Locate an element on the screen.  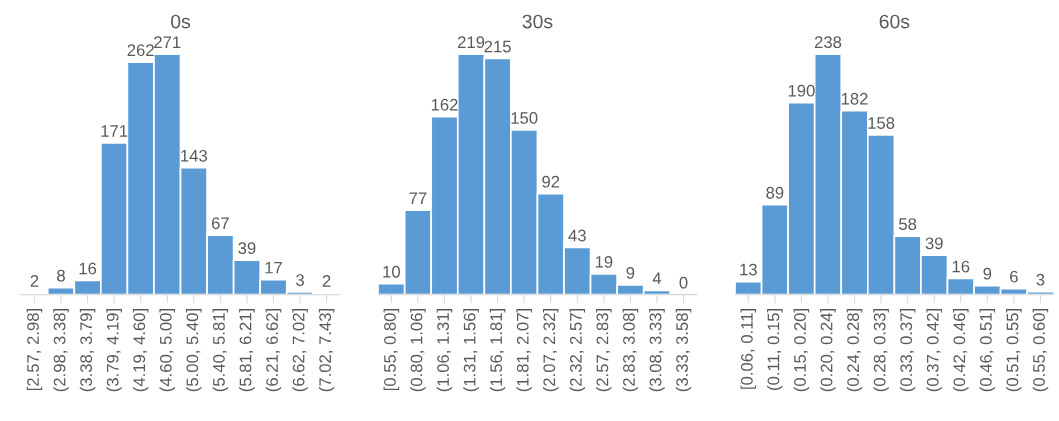
x-tick-label: (4.60, 5.00] is located at coordinates (167, 350).